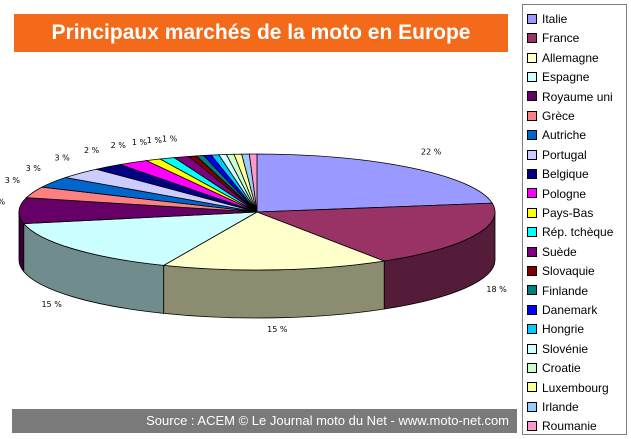  What do you see at coordinates (568, 213) in the screenshot?
I see `legend-label: Pays-Bas` at bounding box center [568, 213].